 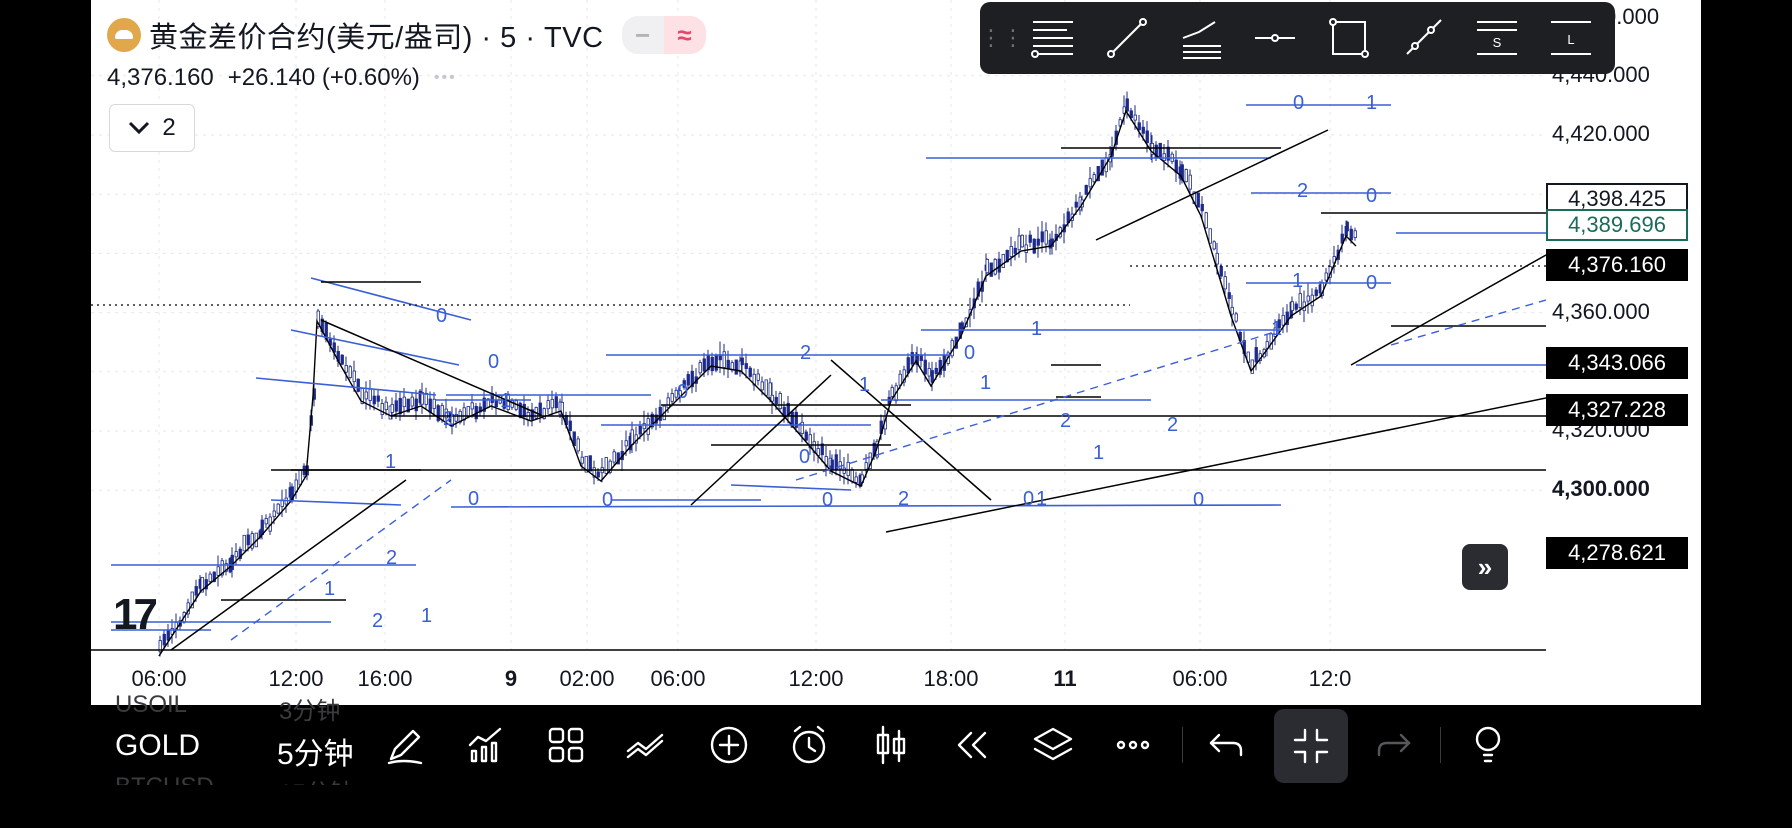 I want to click on pen-icon, so click(x=405, y=747).